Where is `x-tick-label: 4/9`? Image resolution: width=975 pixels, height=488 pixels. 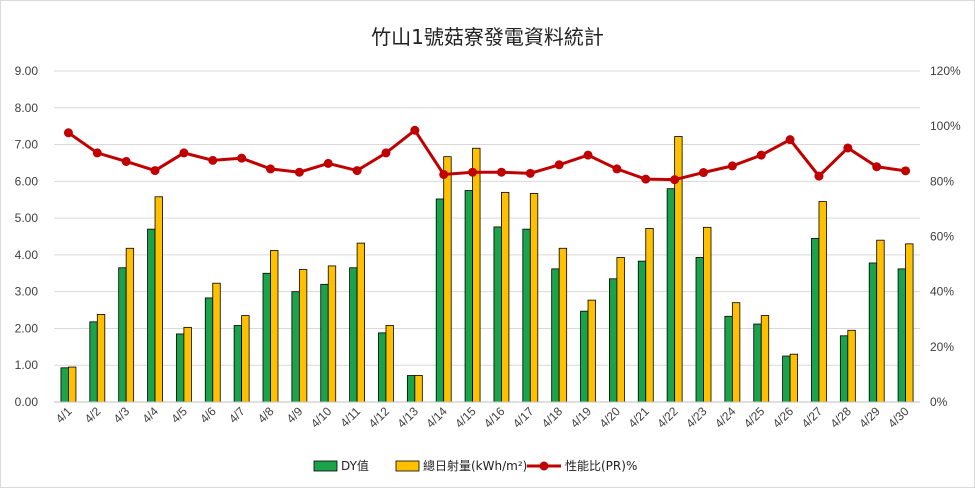
x-tick-label: 4/9 is located at coordinates (295, 415).